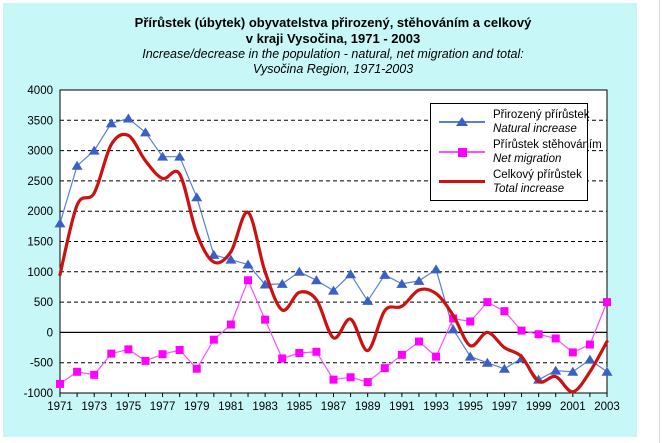 This screenshot has height=443, width=663. I want to click on migration-legend-label-en: Net migration, so click(527, 159).